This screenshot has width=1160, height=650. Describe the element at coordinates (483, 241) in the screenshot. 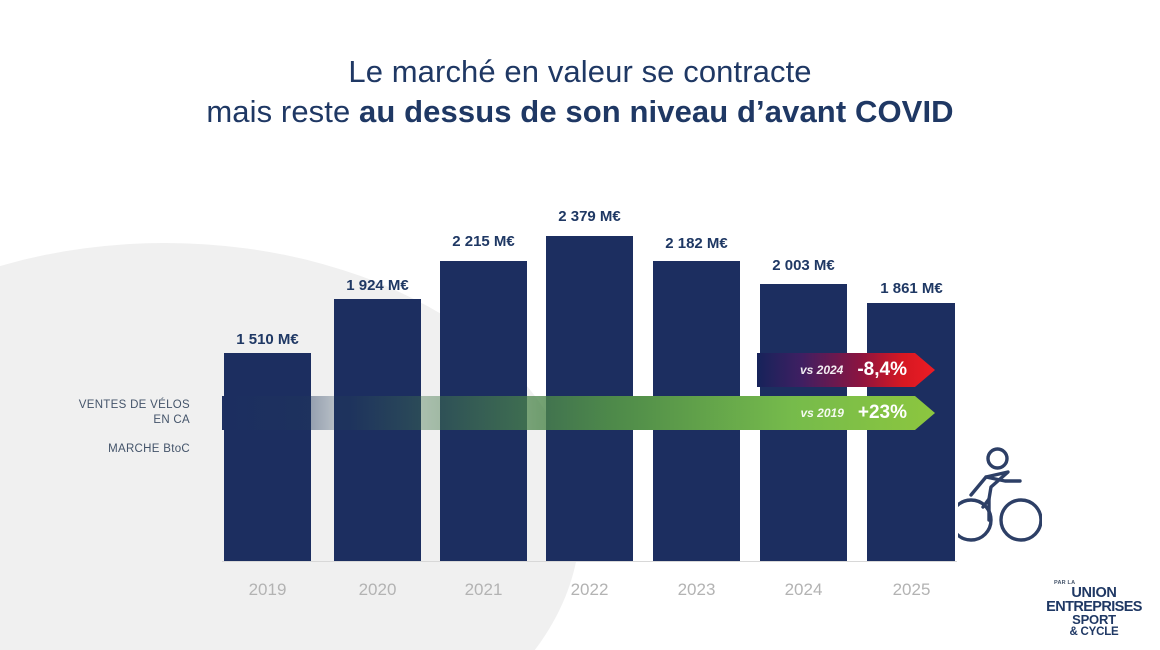

I see `bar-value-label-2021: 2 215 M€` at that location.